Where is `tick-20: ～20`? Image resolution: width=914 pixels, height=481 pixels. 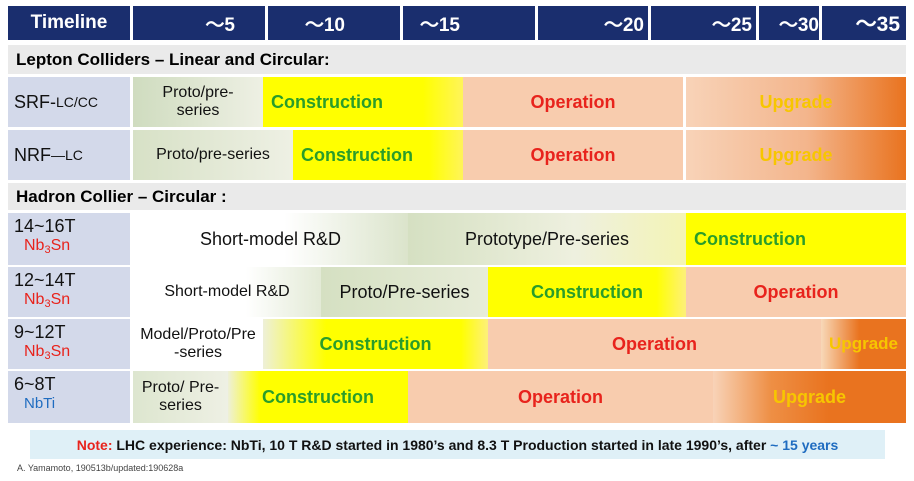
tick-20: ～20 is located at coordinates (593, 23).